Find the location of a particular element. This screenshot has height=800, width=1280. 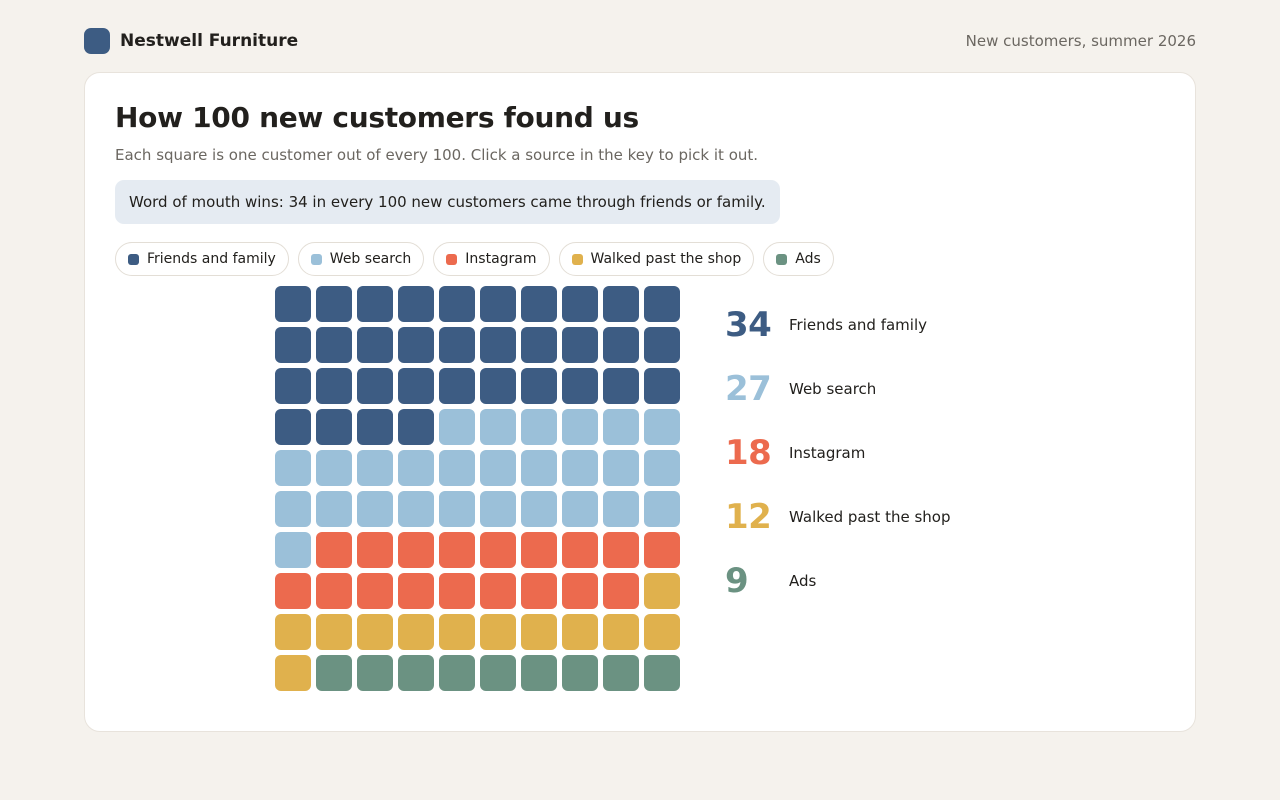

legend-chip-friends-and-family: Friends and family is located at coordinates (202, 259).